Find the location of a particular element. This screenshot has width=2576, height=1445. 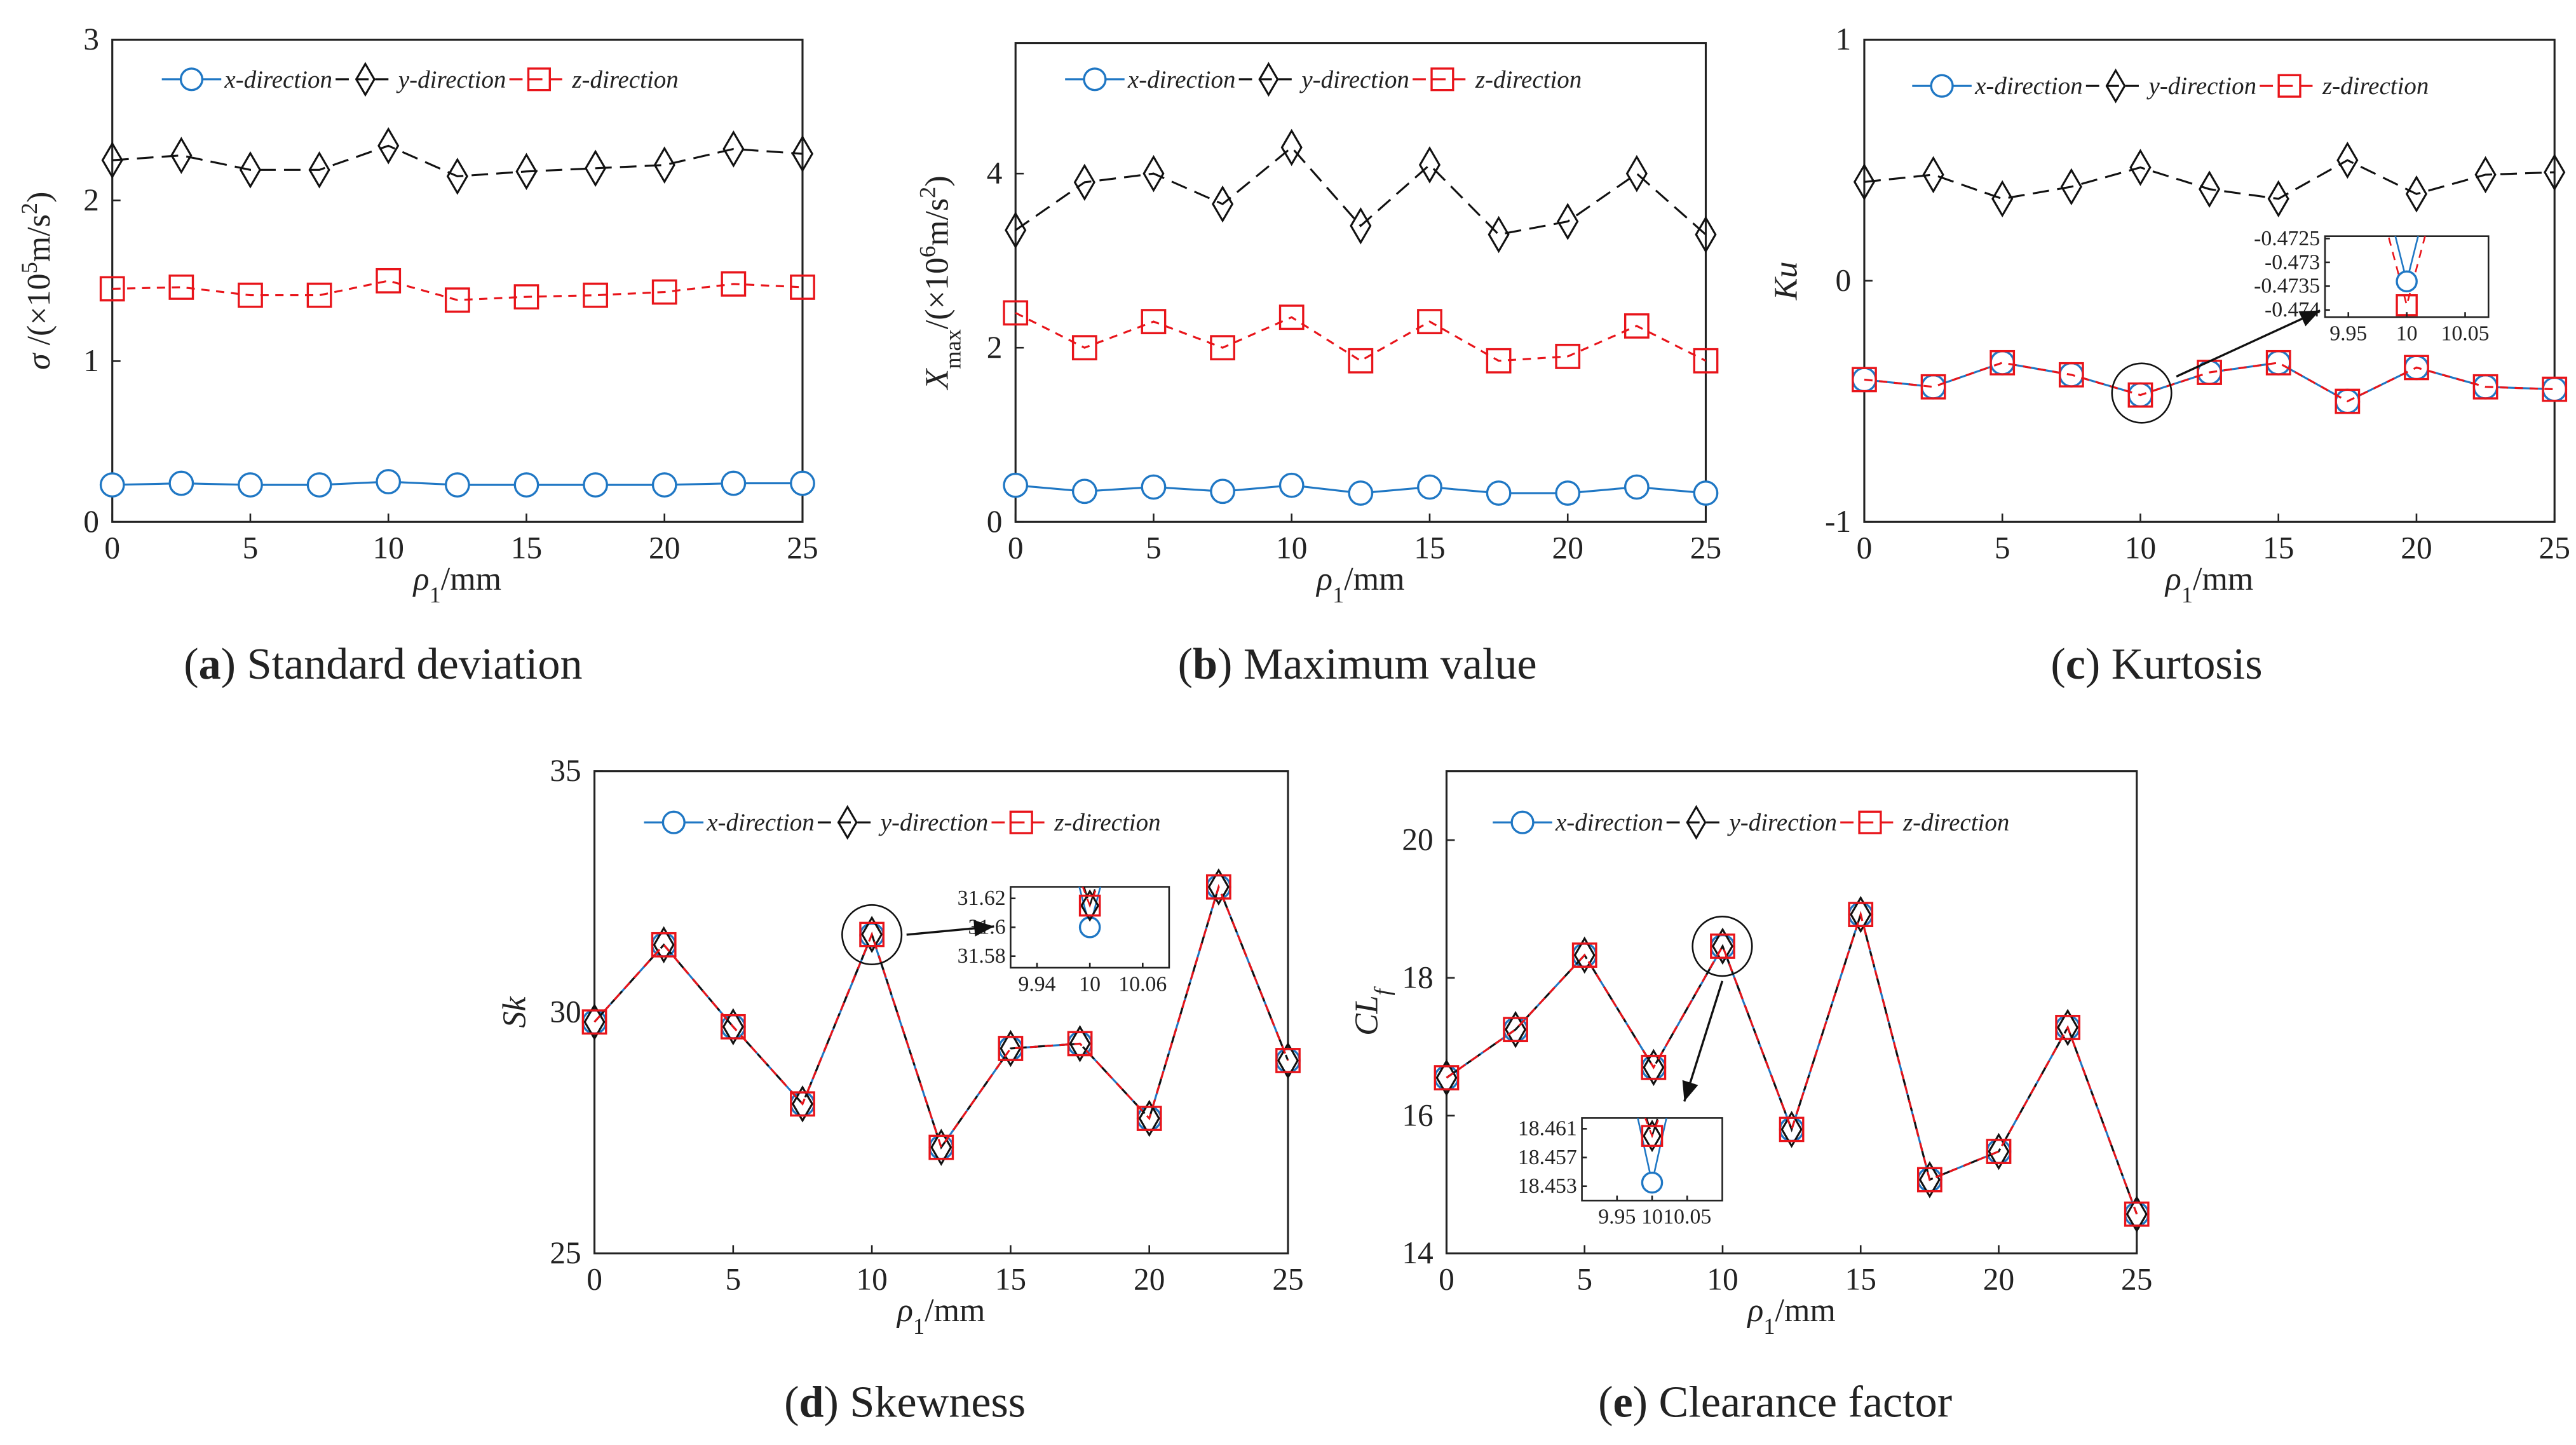

caption: (a) Standard deviation is located at coordinates (383, 664).